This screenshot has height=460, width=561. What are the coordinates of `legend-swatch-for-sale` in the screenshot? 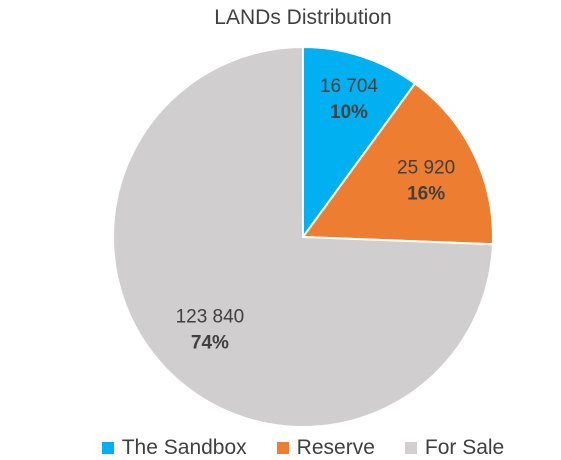 It's located at (410, 448).